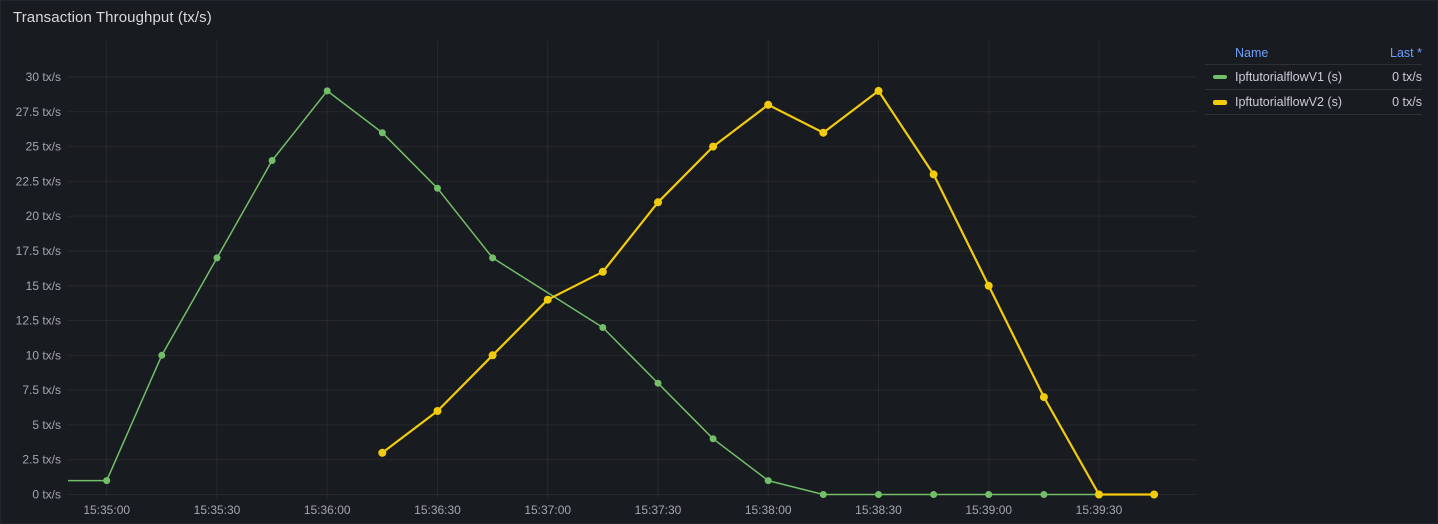 The width and height of the screenshot is (1438, 524). Describe the element at coordinates (1288, 77) in the screenshot. I see `legend-series-name: IpftutorialflowV1 (s)` at that location.